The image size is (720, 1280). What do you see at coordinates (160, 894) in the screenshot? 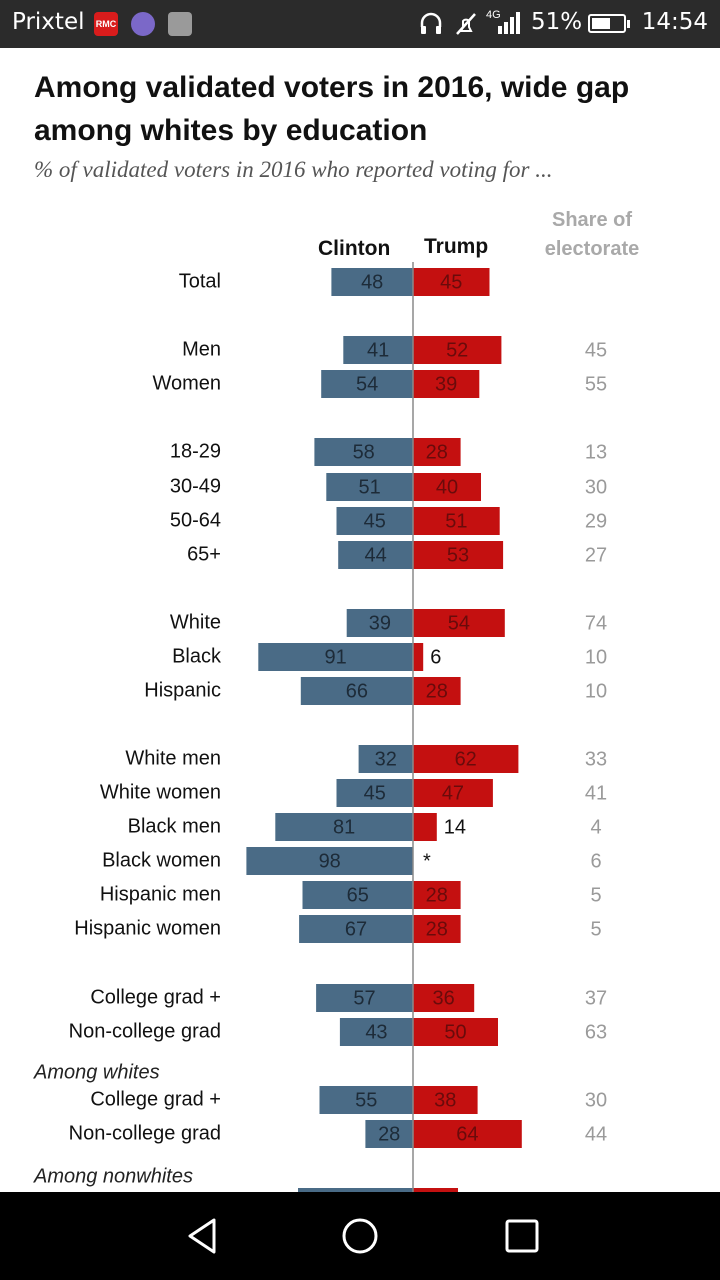
I see `row-label: Hispanic men` at bounding box center [160, 894].